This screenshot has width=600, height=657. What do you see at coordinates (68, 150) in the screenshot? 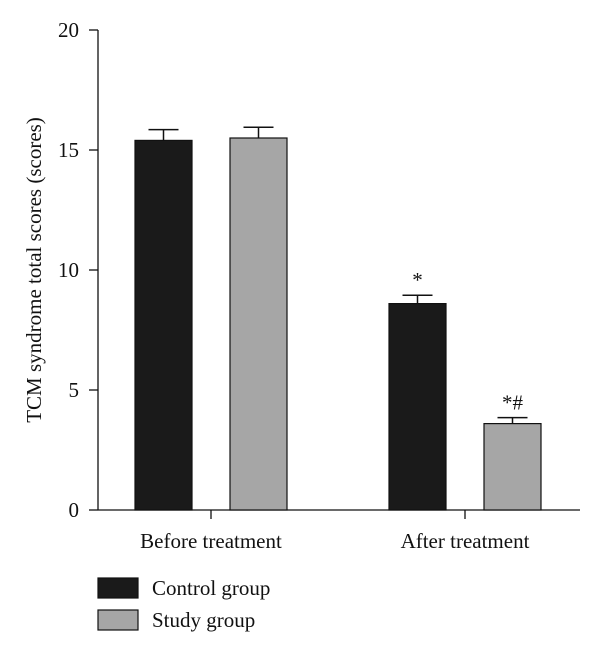
I see `y-tick-label-15: 15` at bounding box center [68, 150].